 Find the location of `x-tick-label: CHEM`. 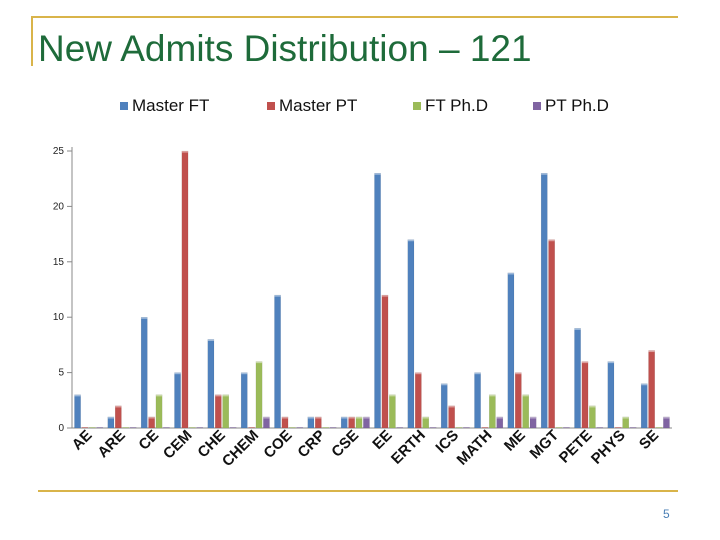

x-tick-label: CHEM is located at coordinates (240, 448).